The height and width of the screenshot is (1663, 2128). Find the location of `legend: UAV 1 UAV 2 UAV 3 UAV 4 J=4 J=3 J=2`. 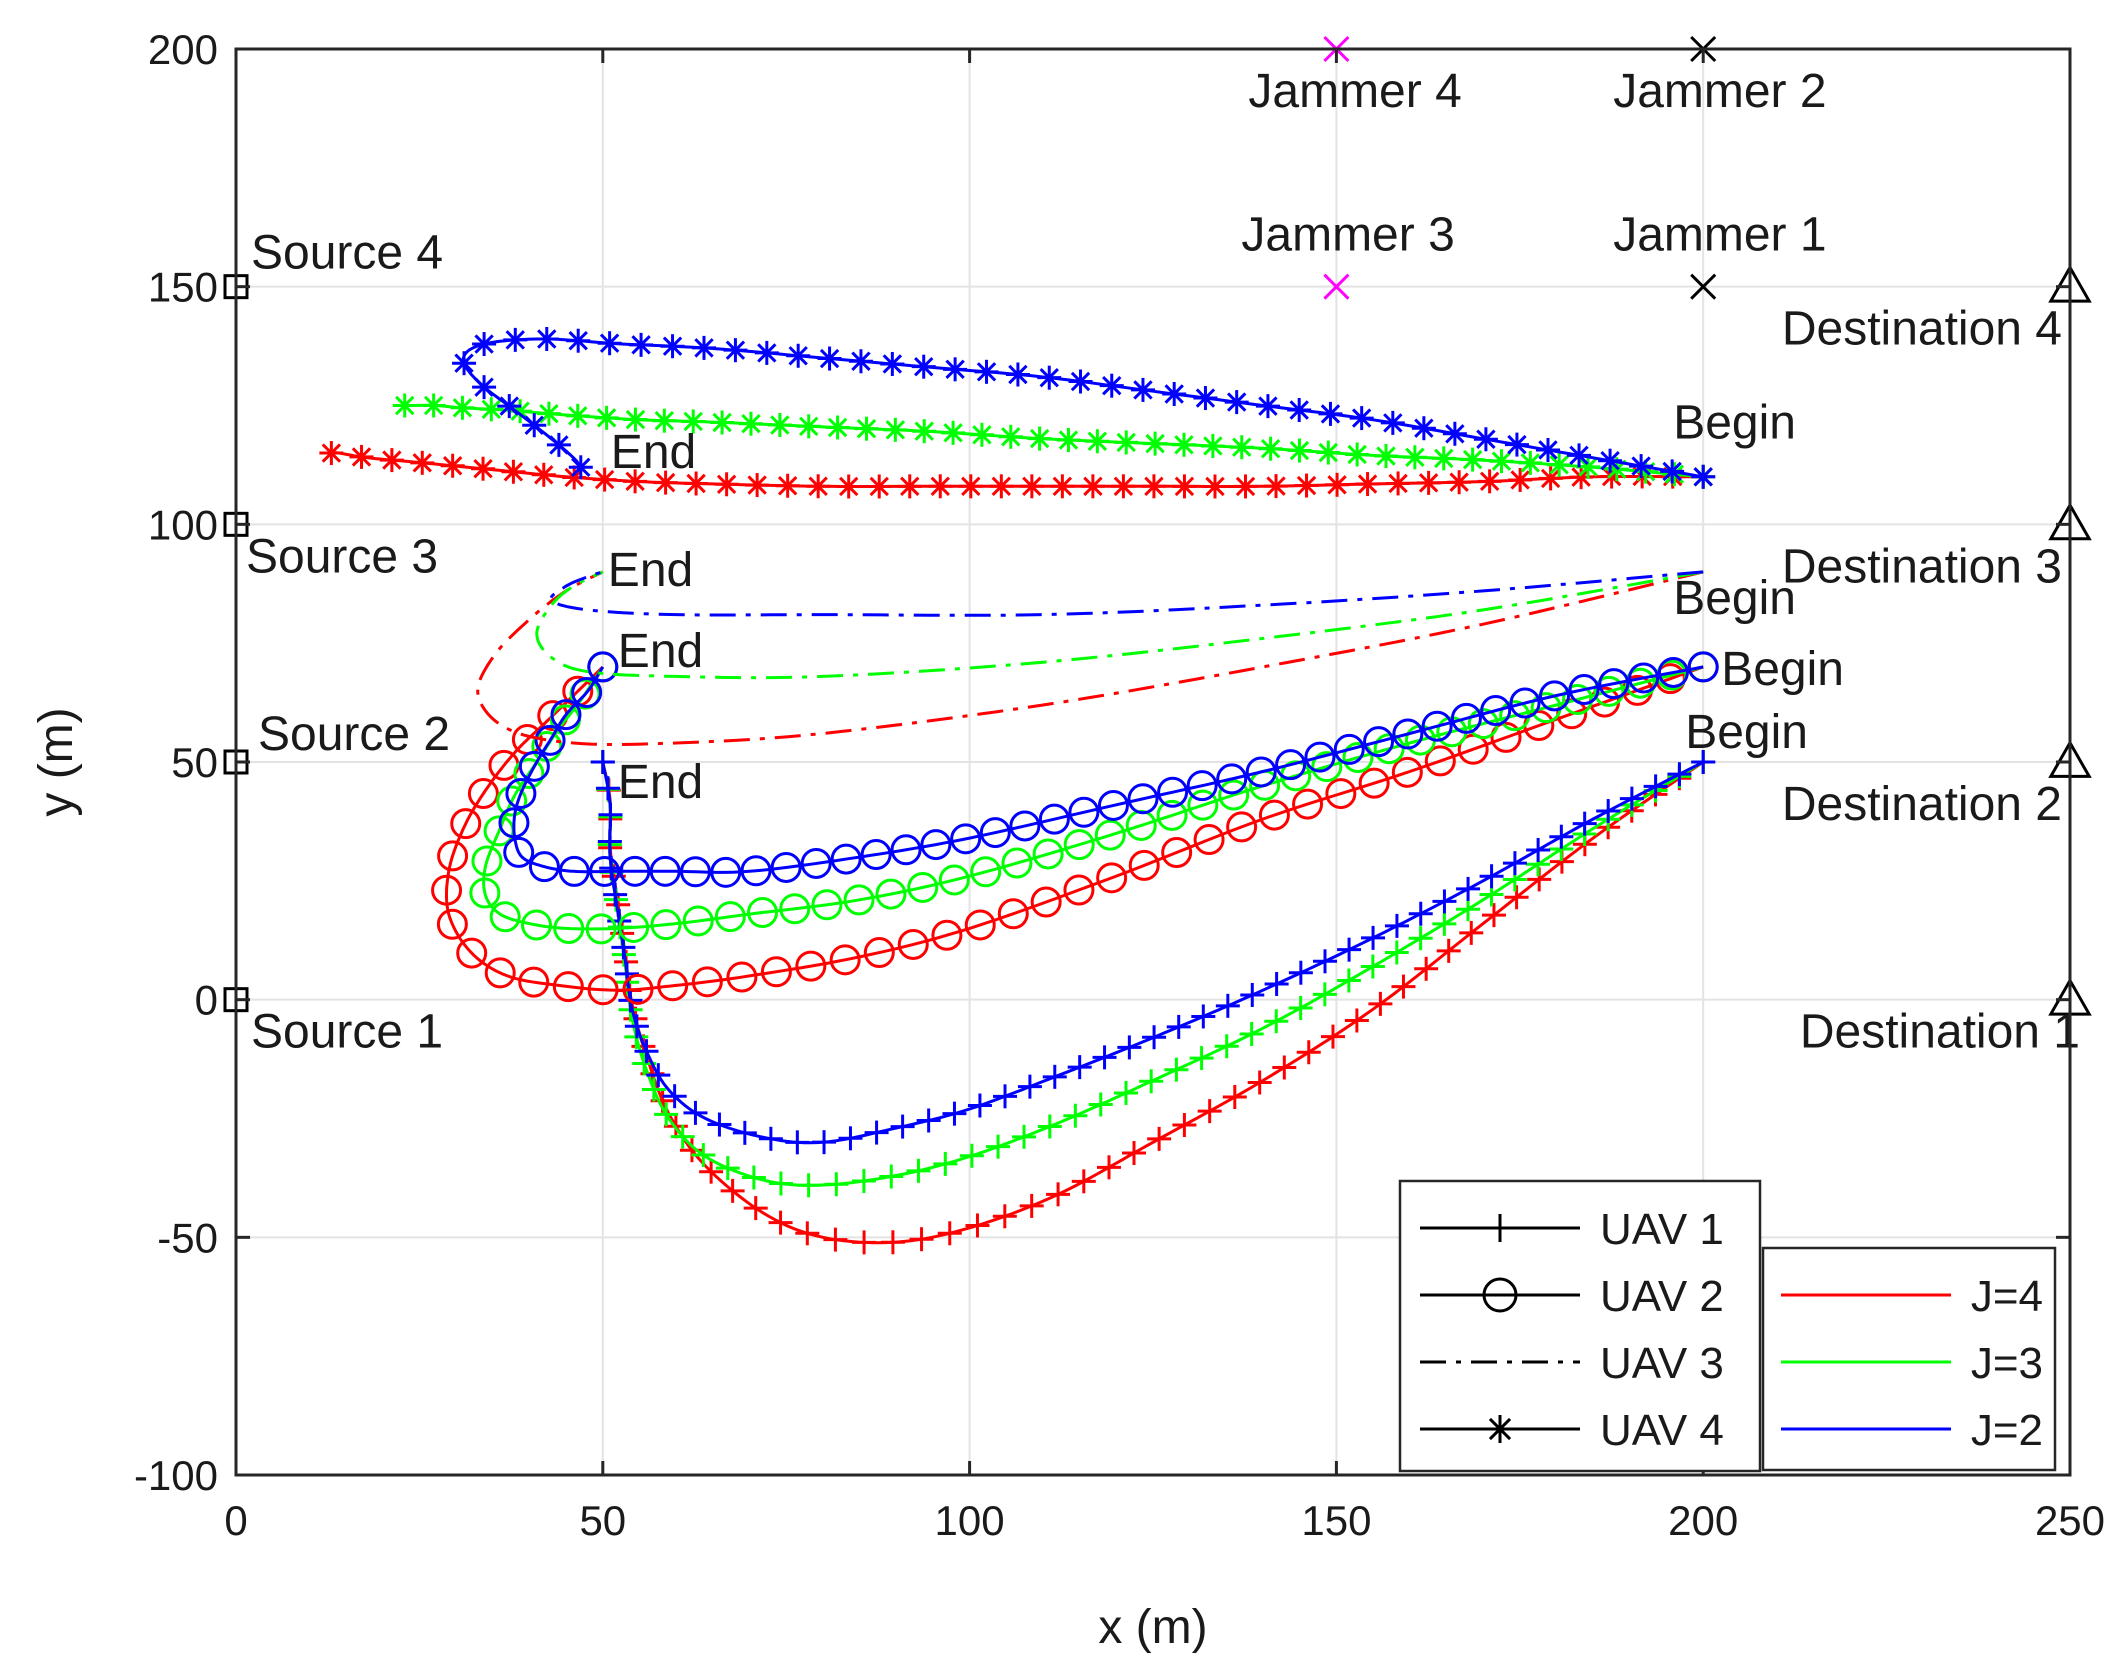

legend: UAV 1 UAV 2 UAV 3 UAV 4 J=4 J=3 J=2 is located at coordinates (1727, 1326).